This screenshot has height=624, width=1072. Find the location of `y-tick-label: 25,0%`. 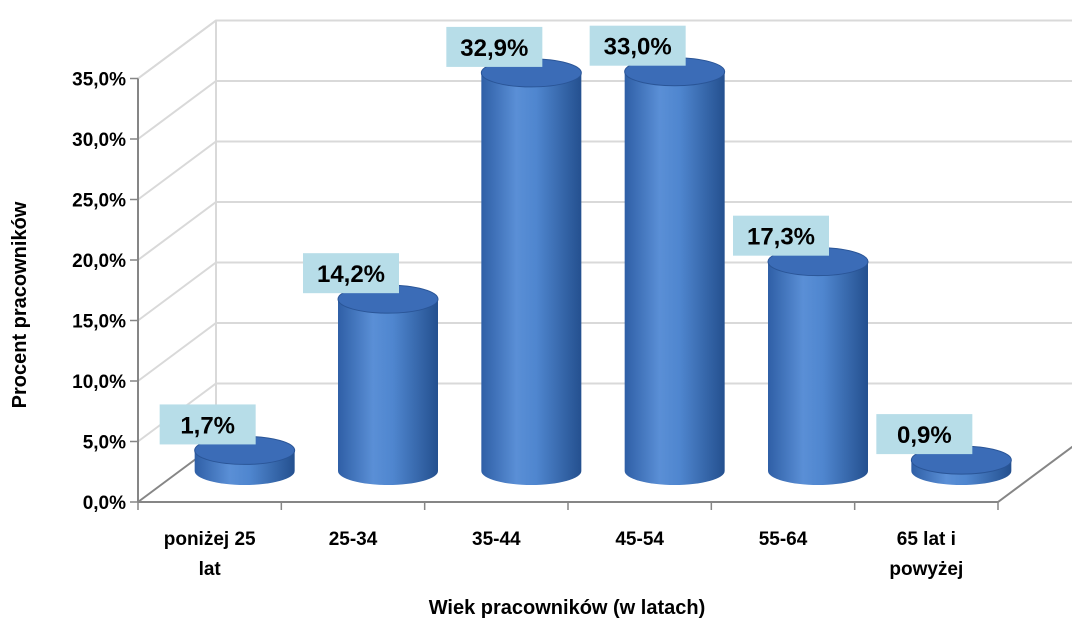

y-tick-label: 25,0% is located at coordinates (99, 201).